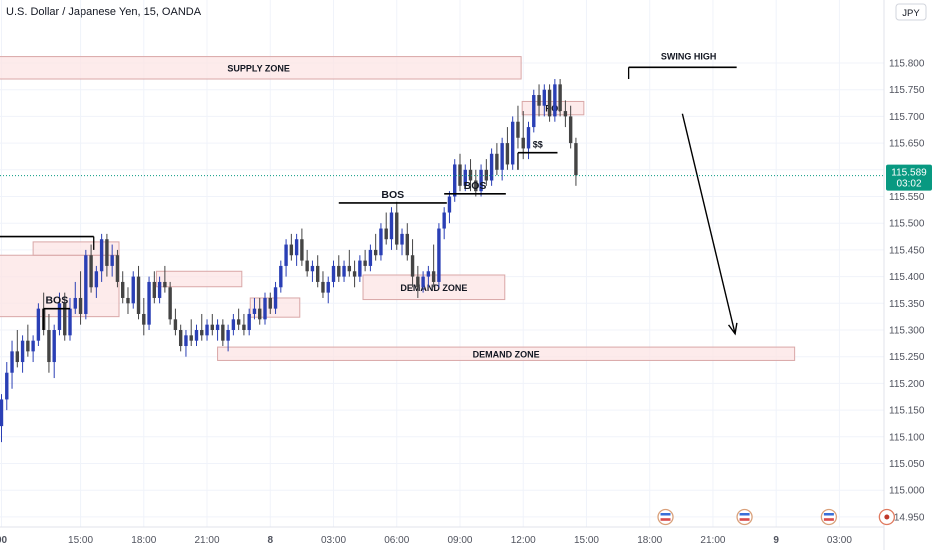 This screenshot has width=932, height=550. Describe the element at coordinates (907, 304) in the screenshot. I see `y-tick-label: 115.350` at that location.